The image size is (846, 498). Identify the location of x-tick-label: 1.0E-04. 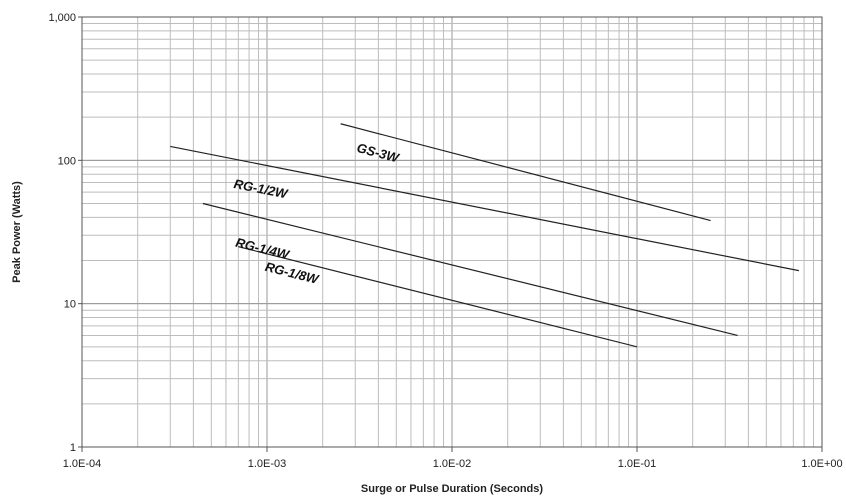
(82, 464).